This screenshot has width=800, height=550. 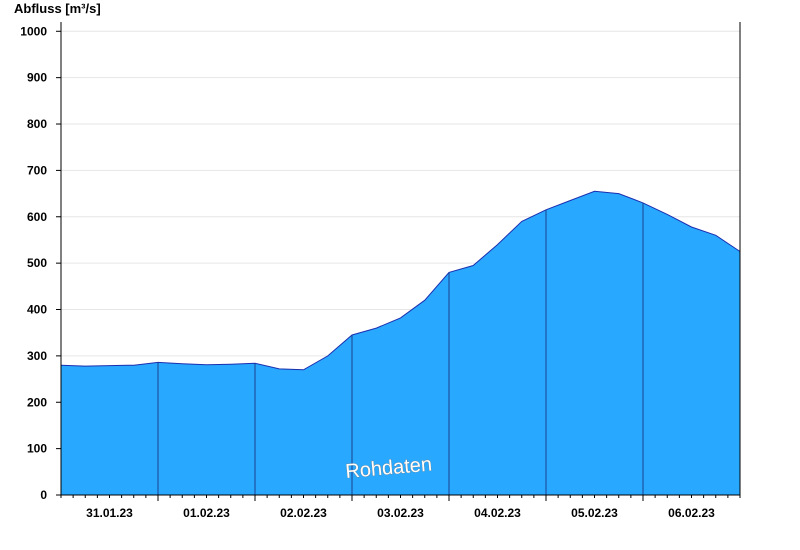 What do you see at coordinates (37, 78) in the screenshot?
I see `y-tick-label: 900` at bounding box center [37, 78].